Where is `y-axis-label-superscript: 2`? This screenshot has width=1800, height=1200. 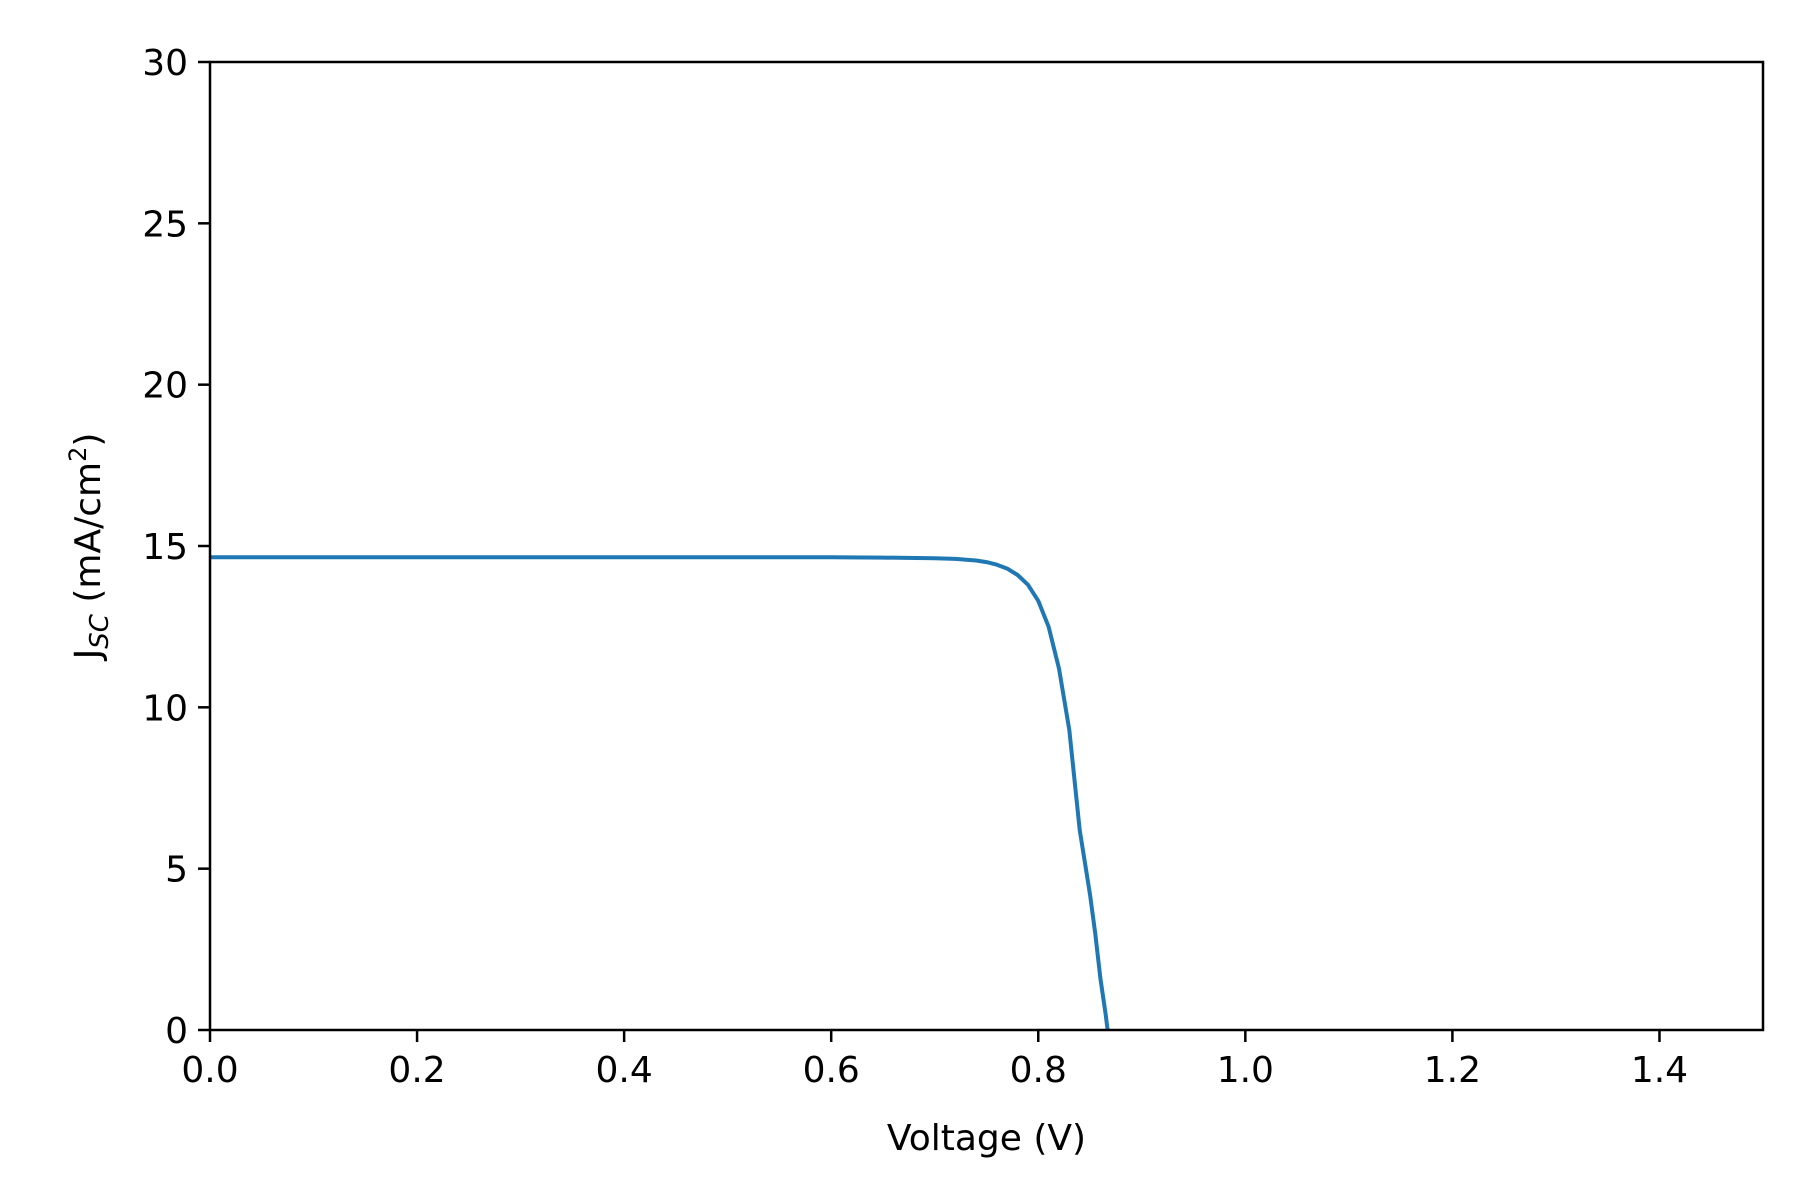
y-axis-label-superscript: 2 is located at coordinates (78, 454).